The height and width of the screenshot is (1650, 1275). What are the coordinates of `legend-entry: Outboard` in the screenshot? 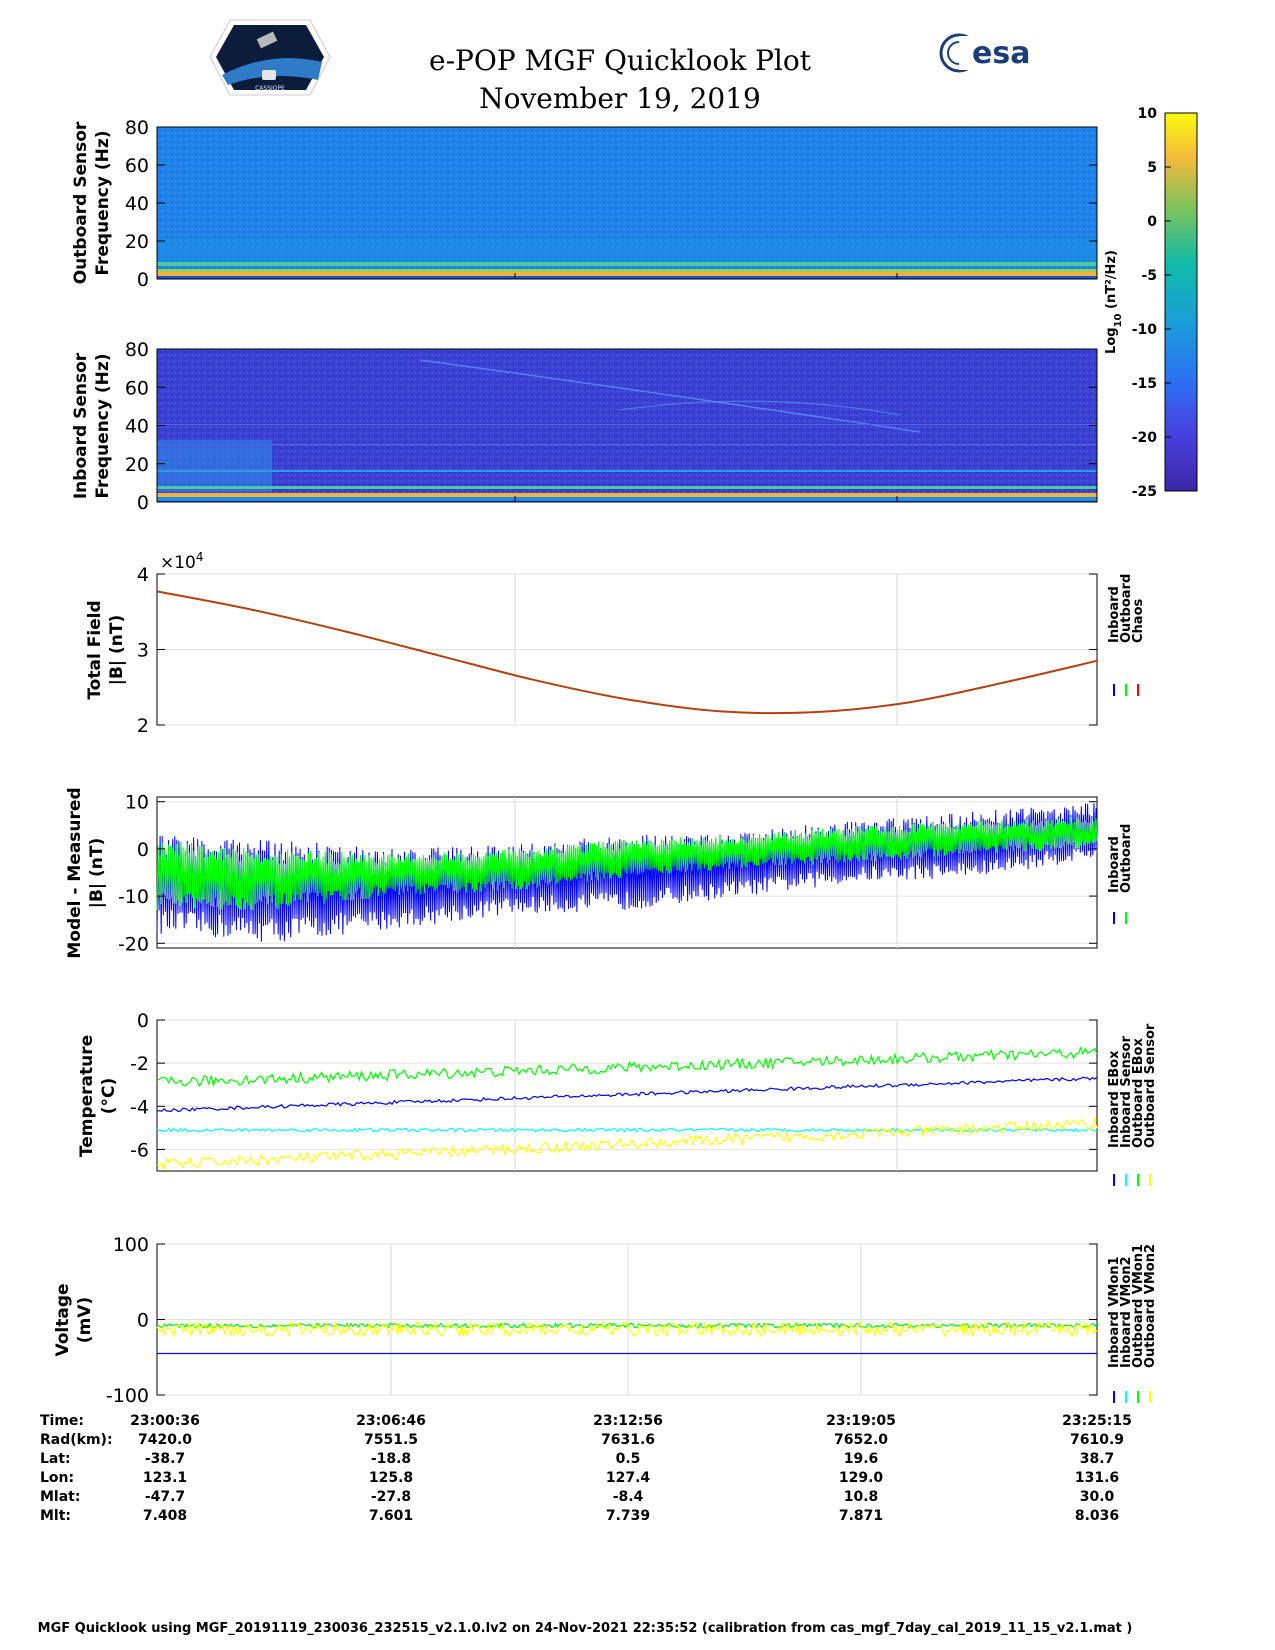 It's located at (1126, 858).